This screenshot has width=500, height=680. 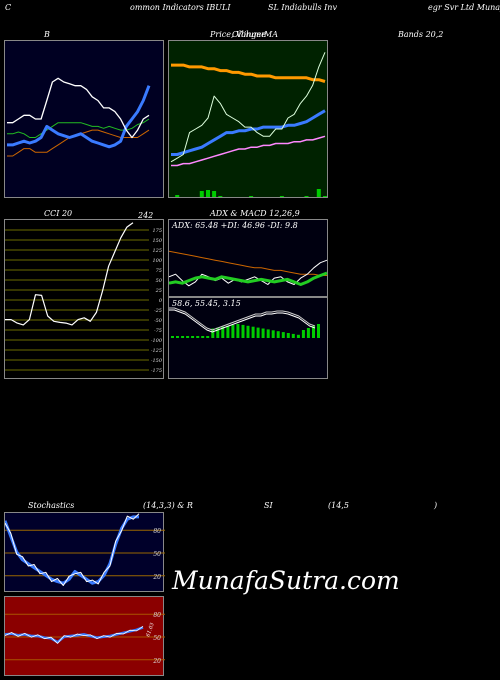 What do you see at coordinates (156, 577) in the screenshot?
I see `stoch-tick-label: 20` at bounding box center [156, 577].